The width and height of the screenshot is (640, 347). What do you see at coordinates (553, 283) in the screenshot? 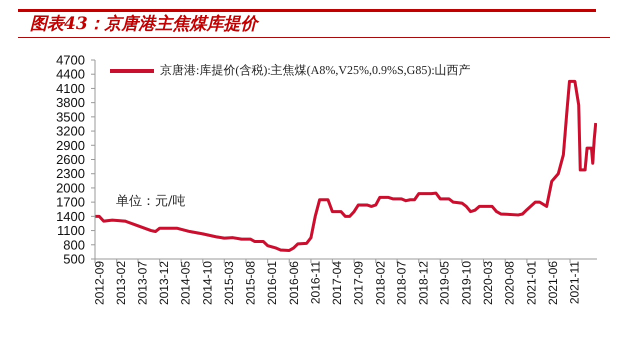
I see `x-tick-label: 2021-06` at bounding box center [553, 283].